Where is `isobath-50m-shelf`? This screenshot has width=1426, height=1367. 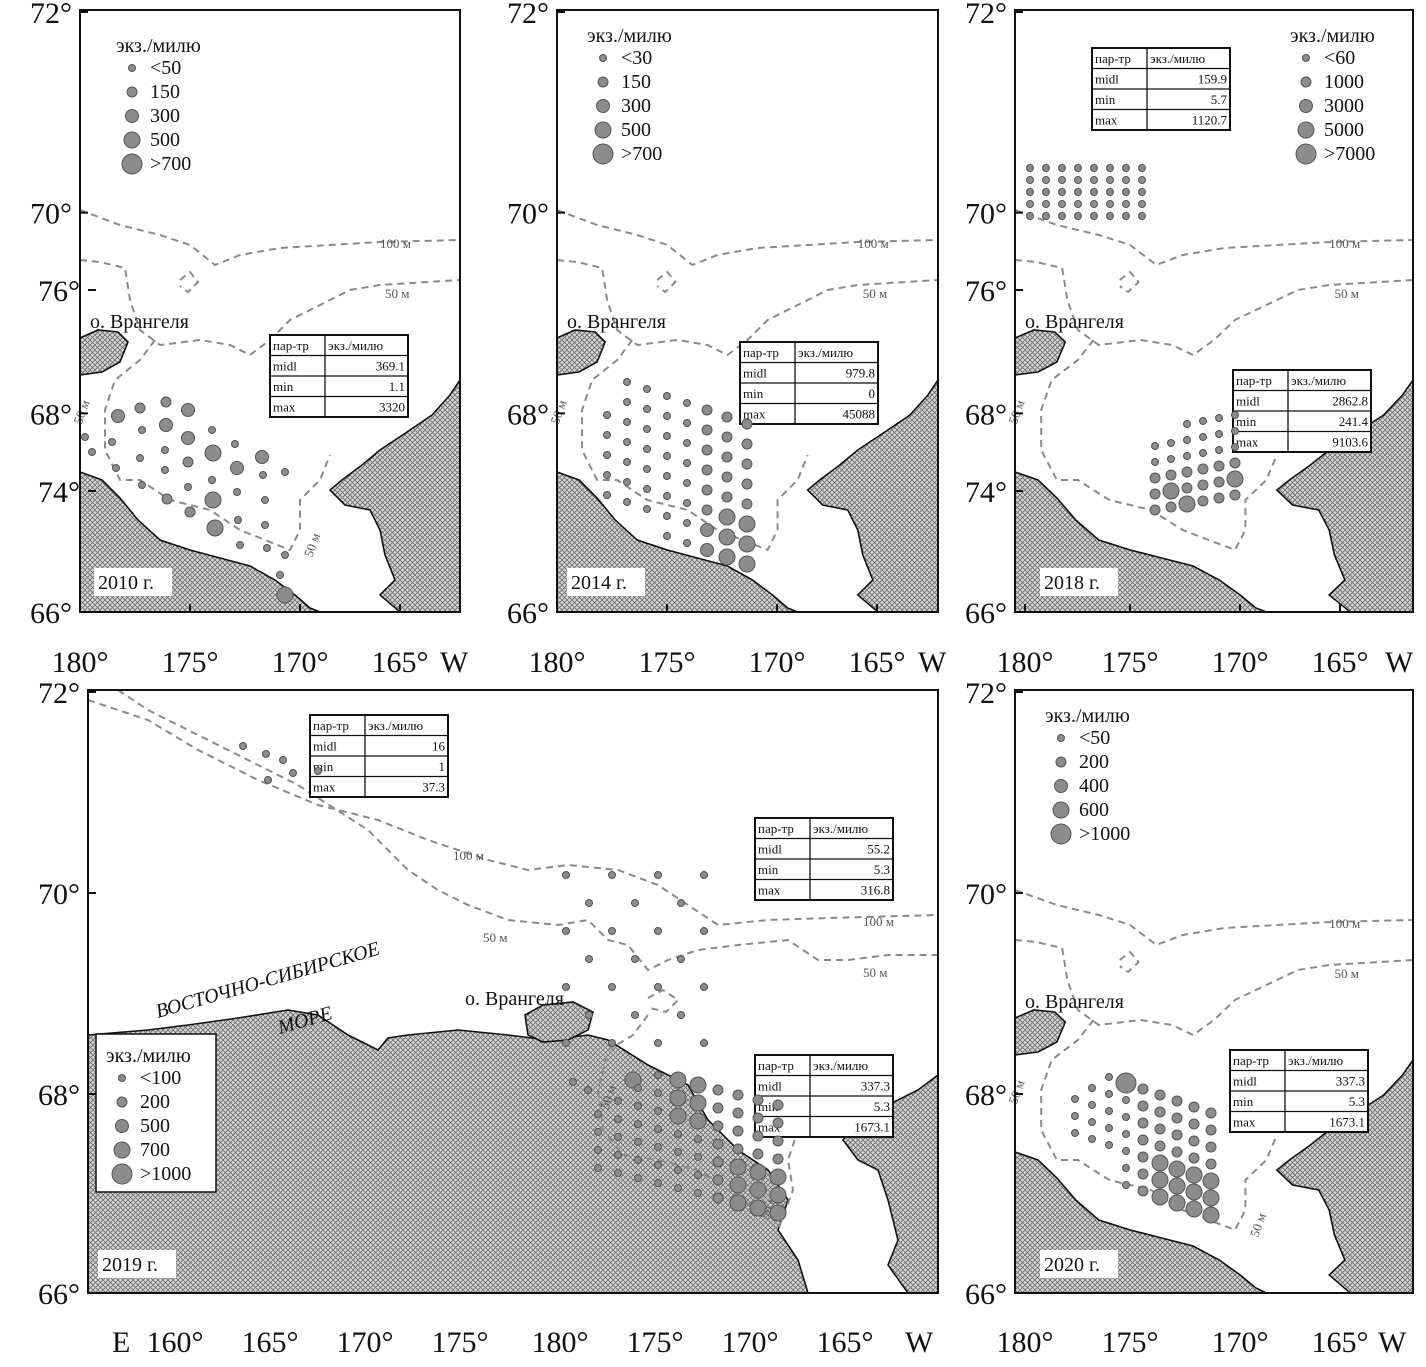
isobath-50m-shelf is located at coordinates (695, 445).